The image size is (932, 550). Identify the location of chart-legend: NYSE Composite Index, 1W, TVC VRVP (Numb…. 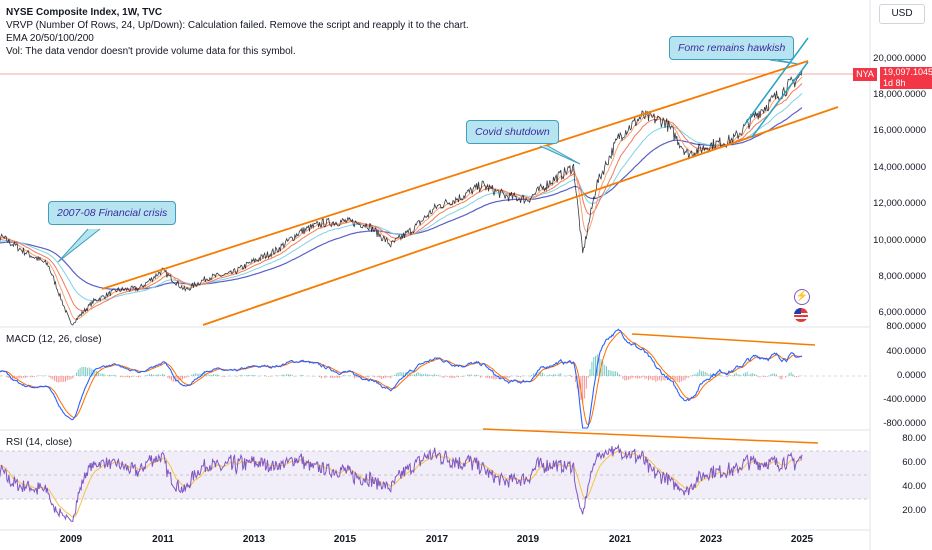
(237, 32).